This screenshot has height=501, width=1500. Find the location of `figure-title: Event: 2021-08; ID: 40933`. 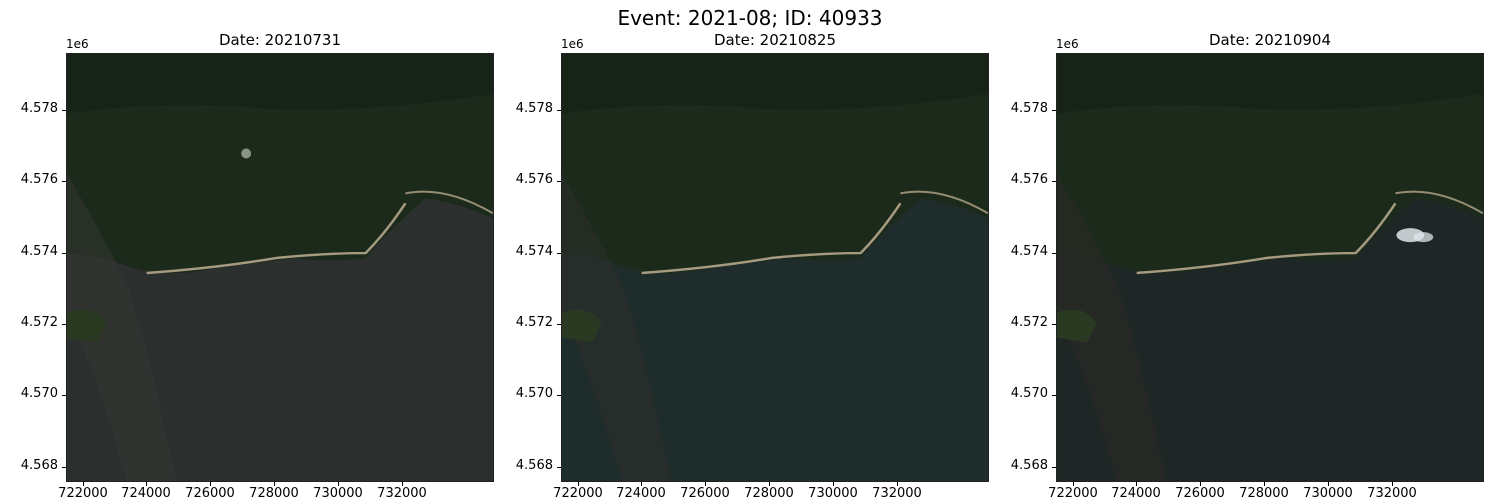

figure-title: Event: 2021-08; ID: 40933 is located at coordinates (750, 18).